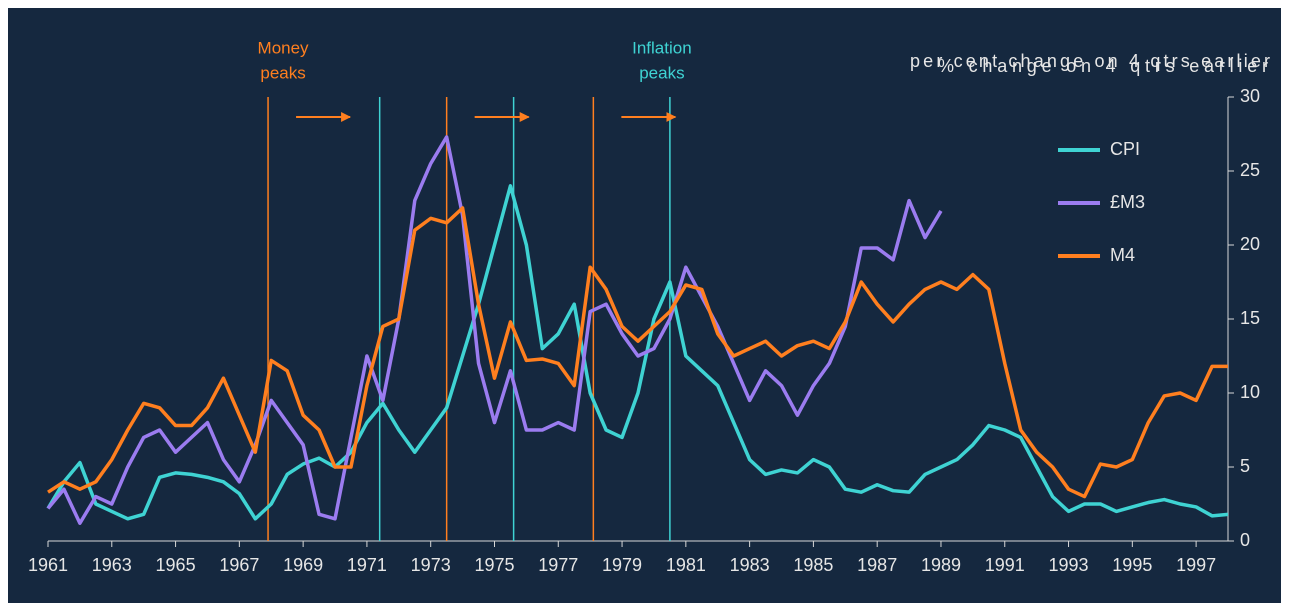  What do you see at coordinates (239, 565) in the screenshot?
I see `x-tick-label: 1967` at bounding box center [239, 565].